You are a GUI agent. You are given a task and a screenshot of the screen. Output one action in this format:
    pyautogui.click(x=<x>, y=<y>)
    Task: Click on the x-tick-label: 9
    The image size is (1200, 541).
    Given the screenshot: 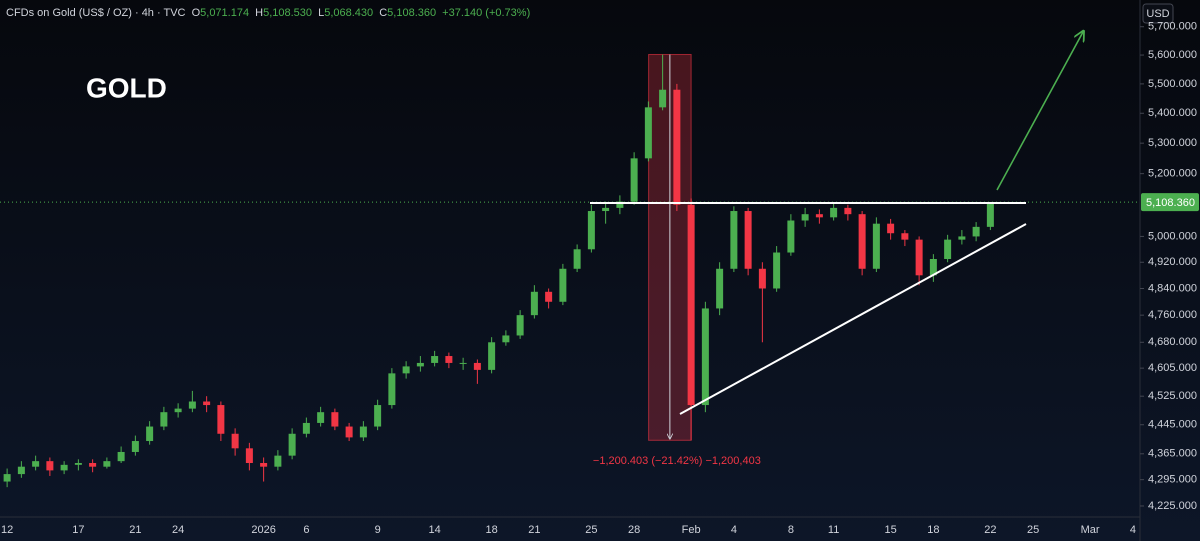 What is the action you would take?
    pyautogui.click(x=378, y=530)
    